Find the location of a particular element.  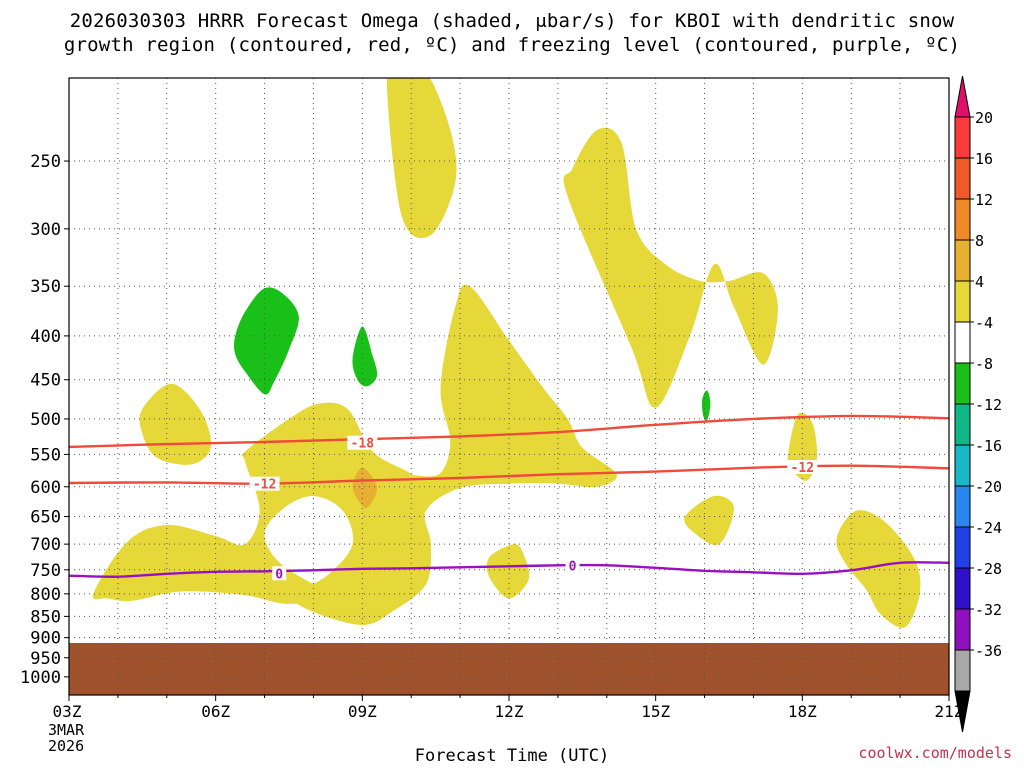

x-tick-label: 06Z is located at coordinates (215, 711).